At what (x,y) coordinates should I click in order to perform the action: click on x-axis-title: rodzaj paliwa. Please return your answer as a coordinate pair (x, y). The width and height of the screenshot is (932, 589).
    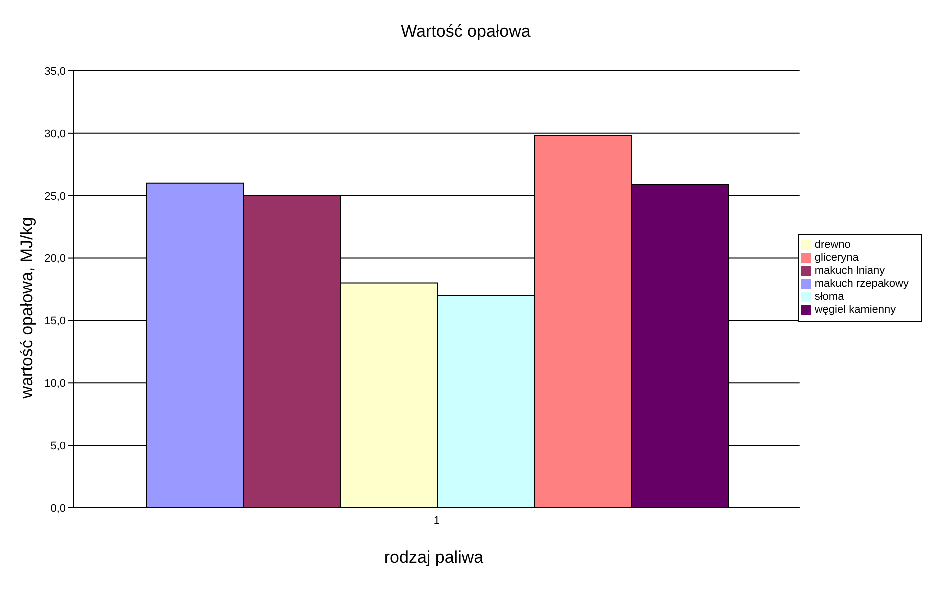
    Looking at the image, I should click on (434, 558).